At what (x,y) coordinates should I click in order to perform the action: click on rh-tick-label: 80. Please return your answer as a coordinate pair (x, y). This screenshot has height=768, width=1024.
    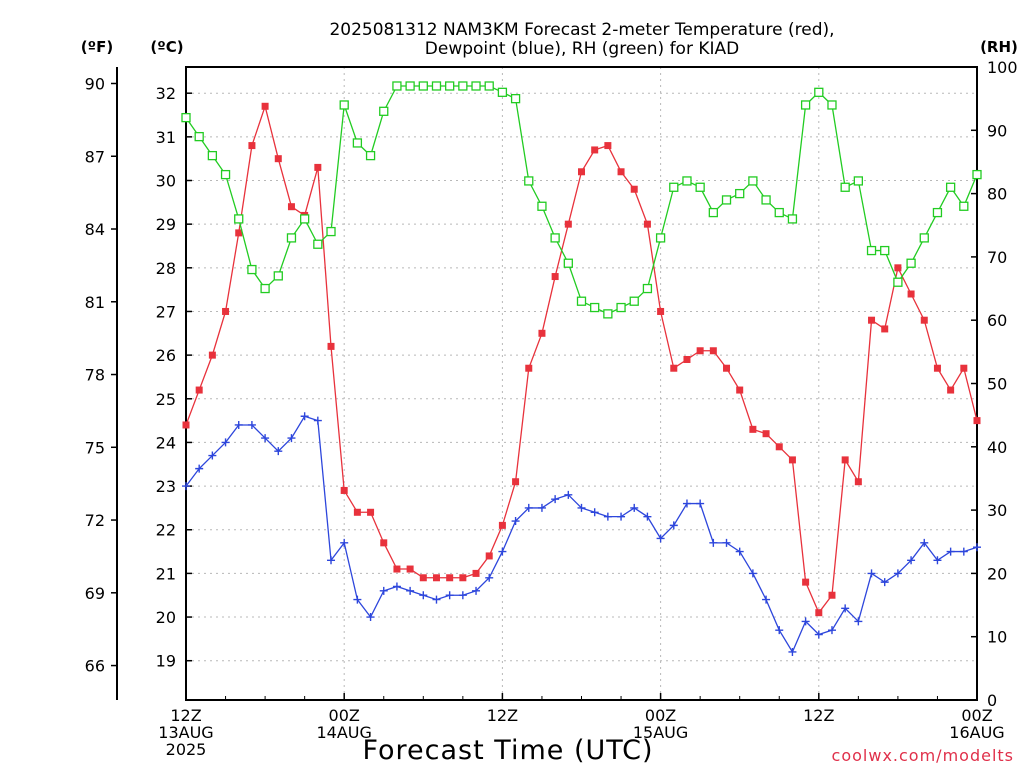
    Looking at the image, I should click on (997, 194).